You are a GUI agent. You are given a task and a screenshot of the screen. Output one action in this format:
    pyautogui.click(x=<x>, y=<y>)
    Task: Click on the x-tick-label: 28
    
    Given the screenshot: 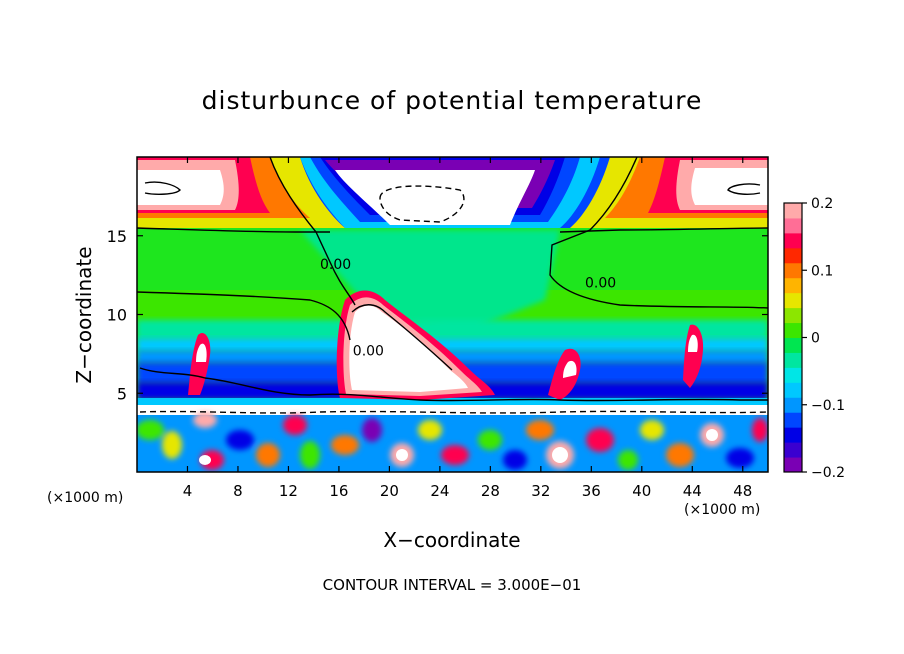 What is the action you would take?
    pyautogui.click(x=490, y=491)
    